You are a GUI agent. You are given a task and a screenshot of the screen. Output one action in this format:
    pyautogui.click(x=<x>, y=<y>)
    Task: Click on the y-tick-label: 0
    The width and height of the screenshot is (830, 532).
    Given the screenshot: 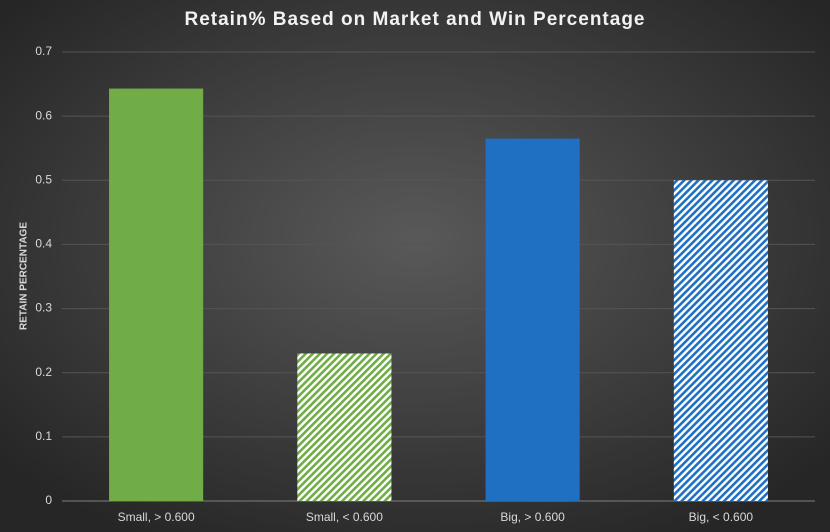 What is the action you would take?
    pyautogui.click(x=48, y=500)
    